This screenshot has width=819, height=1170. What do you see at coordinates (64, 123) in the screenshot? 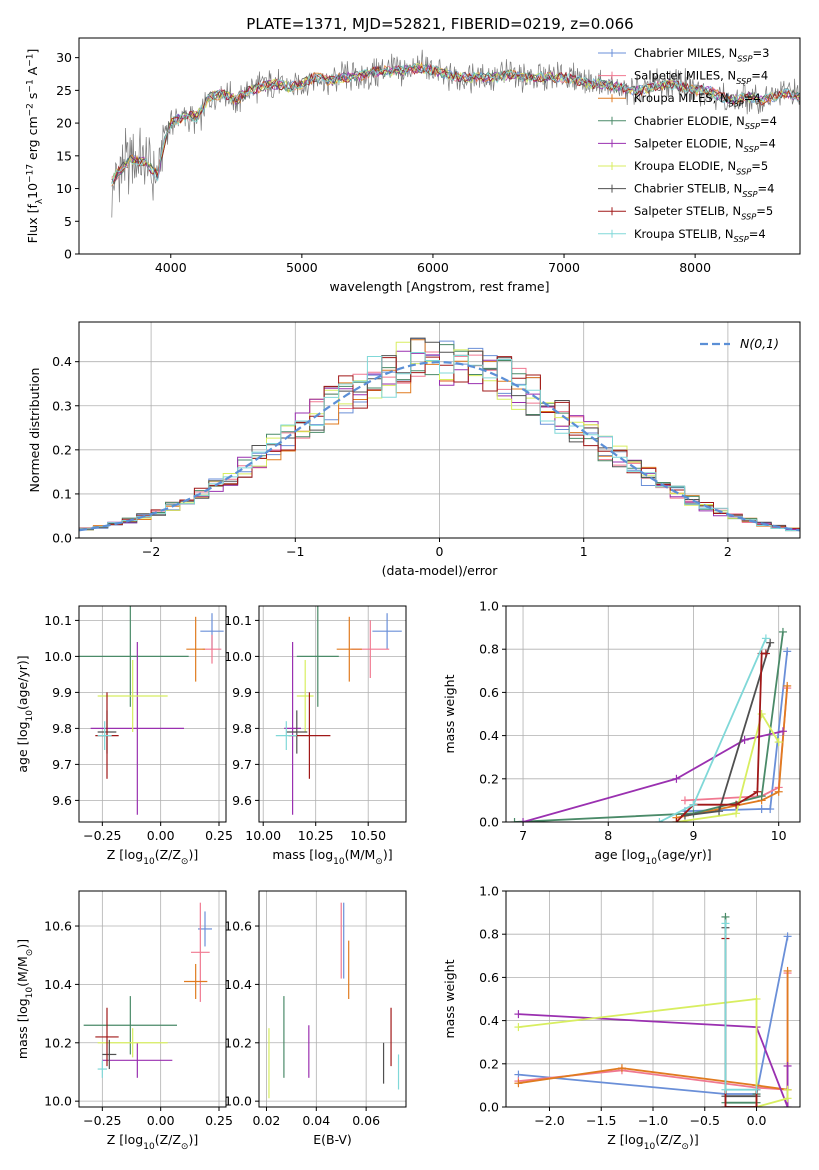
I see `y-tick-label: 20` at bounding box center [64, 123].